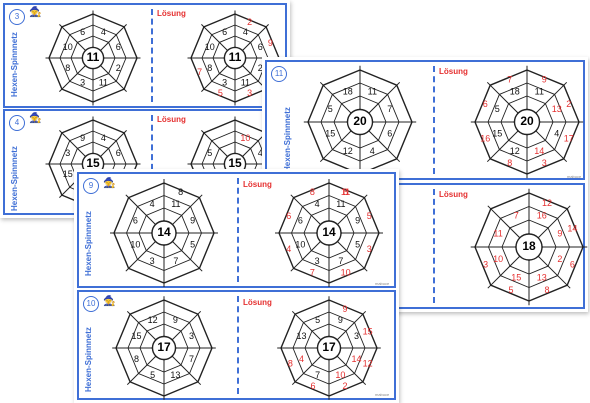 The image size is (590, 403). Describe the element at coordinates (17, 123) in the screenshot. I see `card-number-badge: 4` at that location.